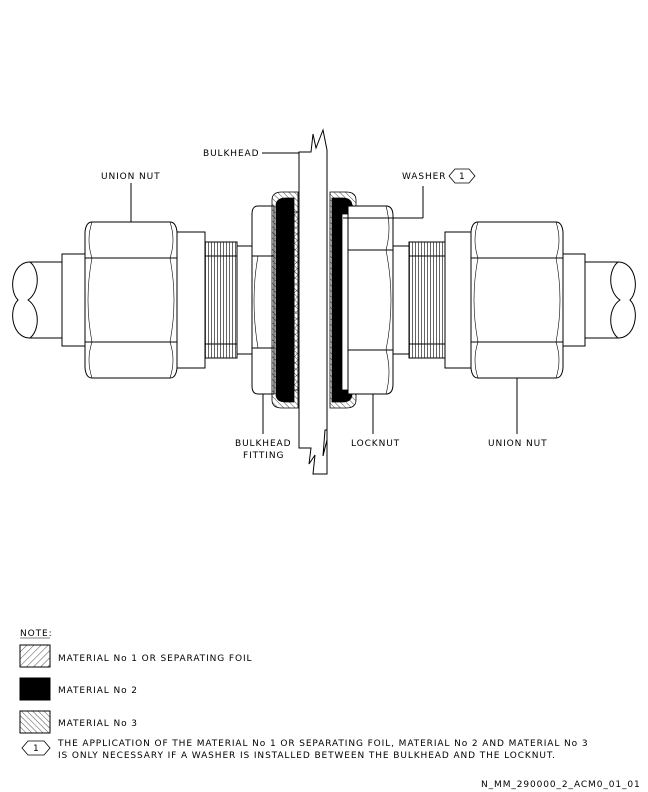 This screenshot has height=792, width=648. Describe the element at coordinates (36, 634) in the screenshot. I see `note-heading: NOTE:` at that location.